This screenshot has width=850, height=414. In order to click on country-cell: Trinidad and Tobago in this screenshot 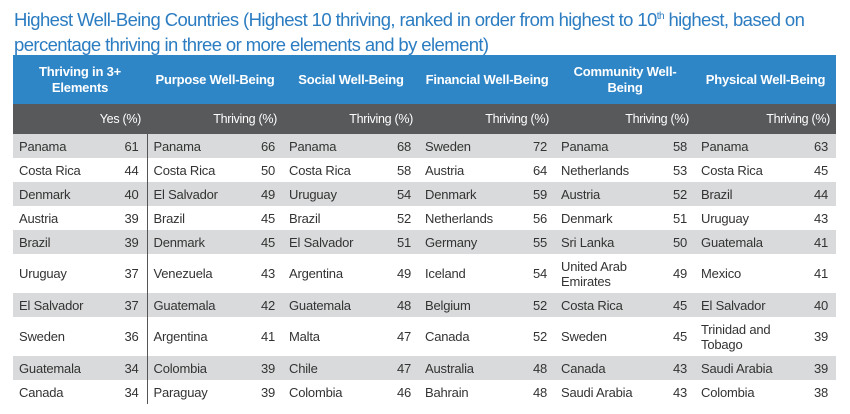, I will do `click(736, 336)`.